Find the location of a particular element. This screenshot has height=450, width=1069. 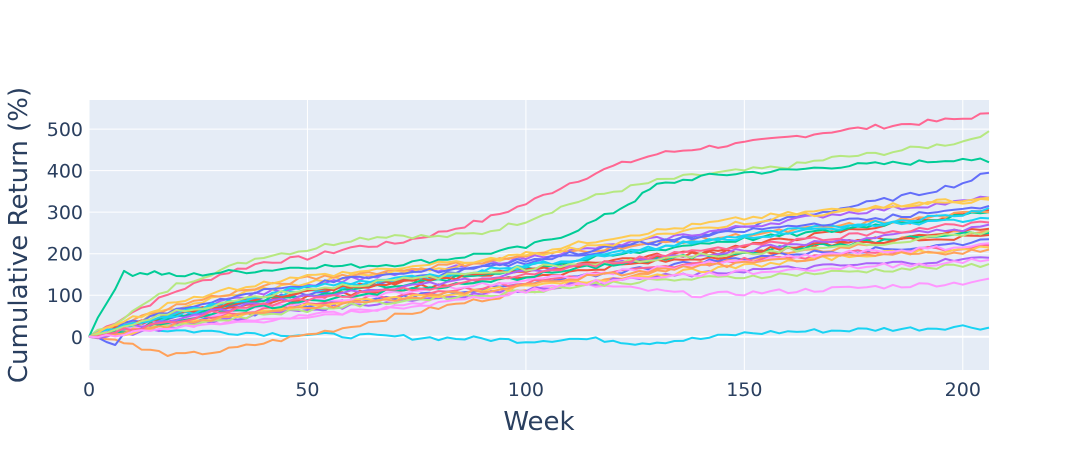

x-tick-label: 100 is located at coordinates (526, 390).